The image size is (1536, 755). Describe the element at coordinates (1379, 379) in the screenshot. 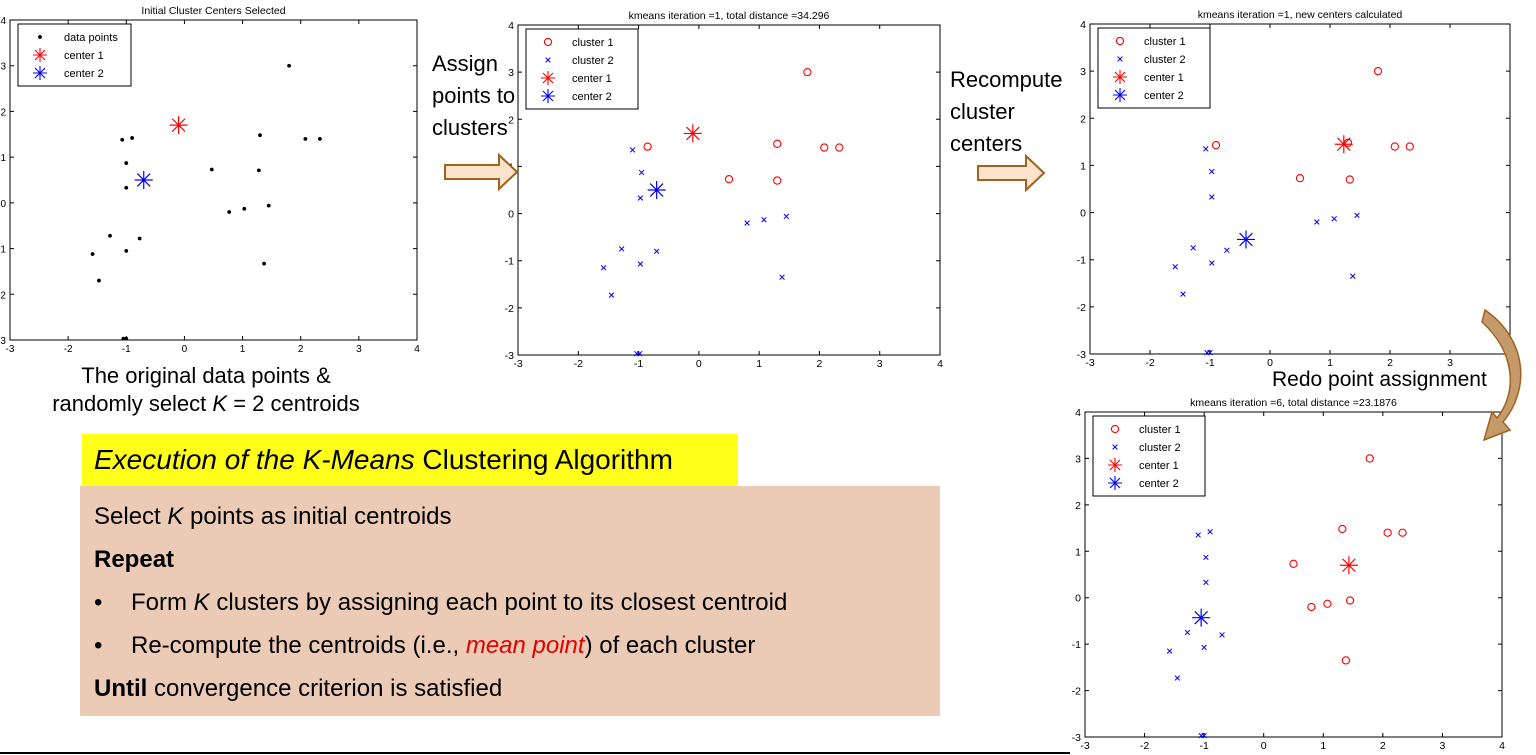

I see `redo-label: Redo point assignment` at that location.